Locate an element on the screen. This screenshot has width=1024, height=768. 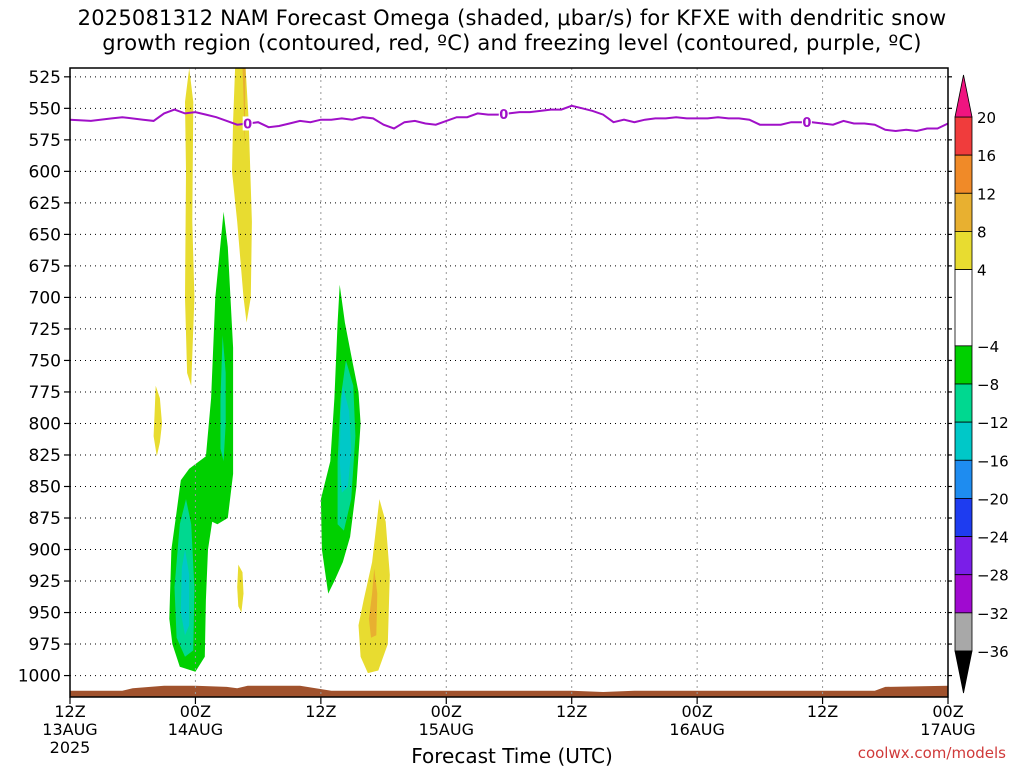
colorbar-label-2: 12 is located at coordinates (986, 194).